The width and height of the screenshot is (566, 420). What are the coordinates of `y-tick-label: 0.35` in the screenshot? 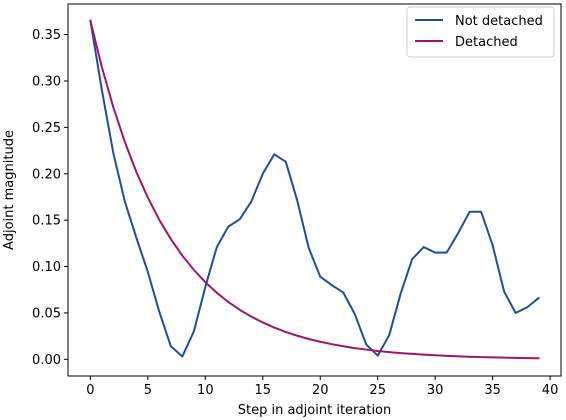 It's located at (46, 35).